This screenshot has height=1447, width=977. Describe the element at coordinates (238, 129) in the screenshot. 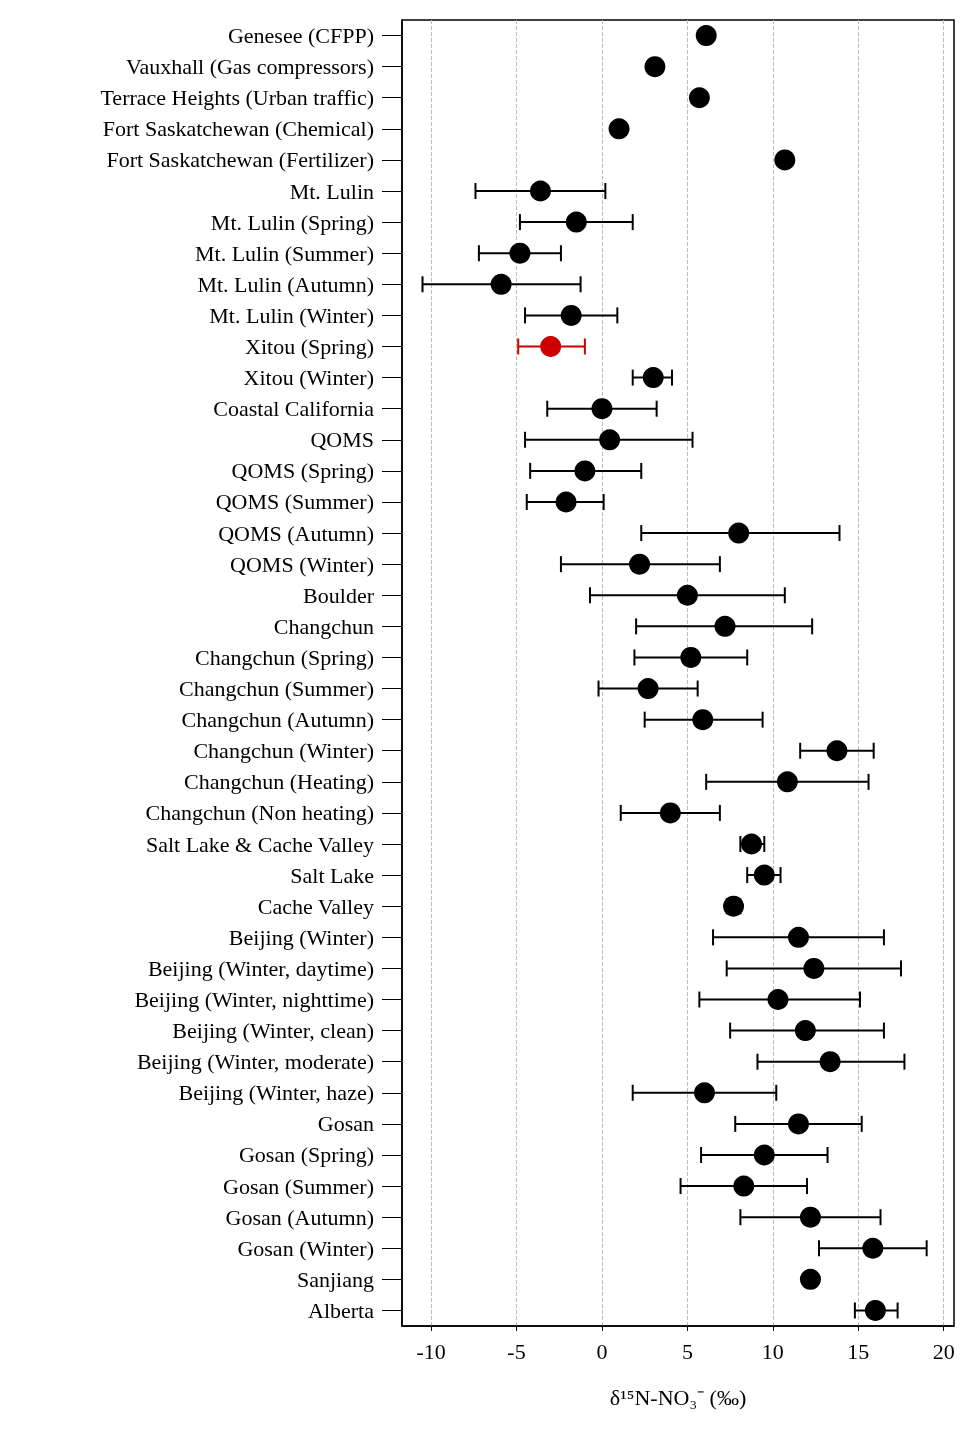

I see `y-tick-label: Fort Saskatchewan (Chemical)` at that location.